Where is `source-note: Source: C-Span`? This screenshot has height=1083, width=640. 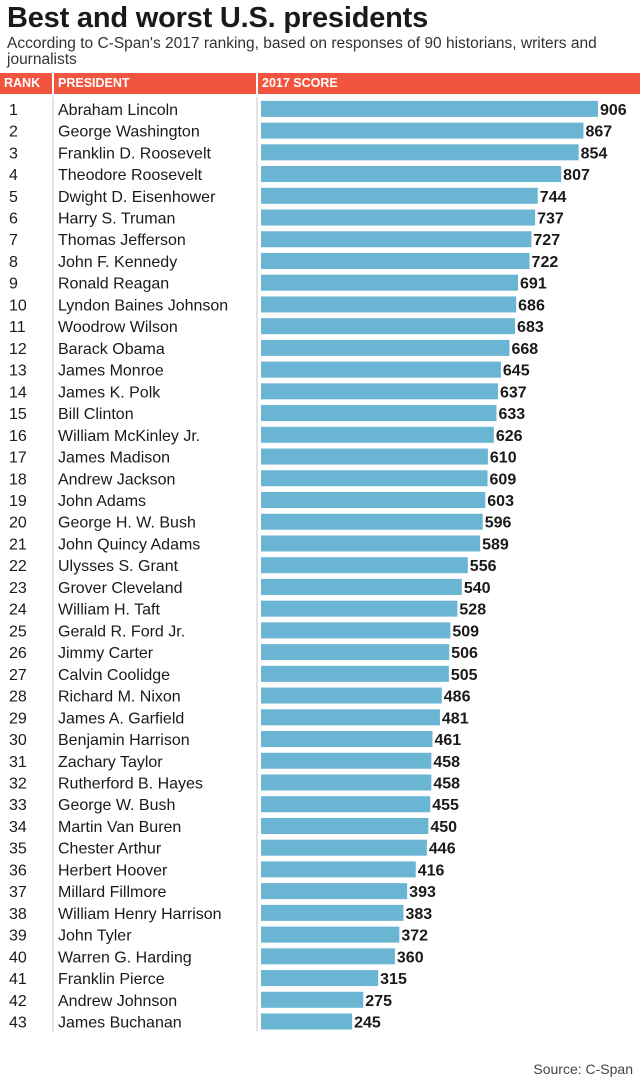
source-note: Source: C-Span is located at coordinates (583, 1069).